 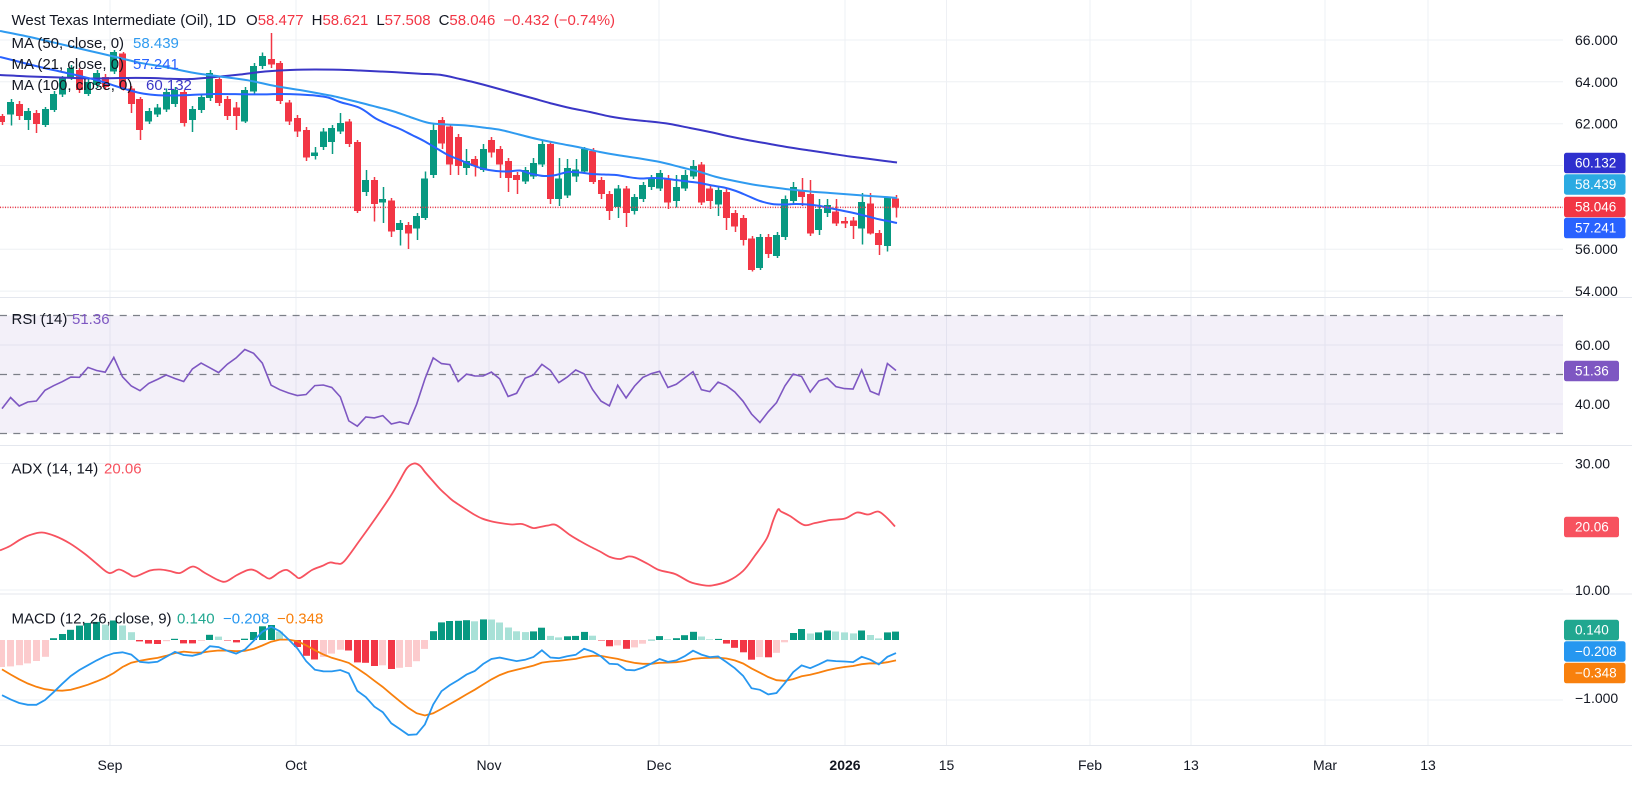 What do you see at coordinates (1596, 291) in the screenshot?
I see `svg-text: 54.000` at bounding box center [1596, 291].